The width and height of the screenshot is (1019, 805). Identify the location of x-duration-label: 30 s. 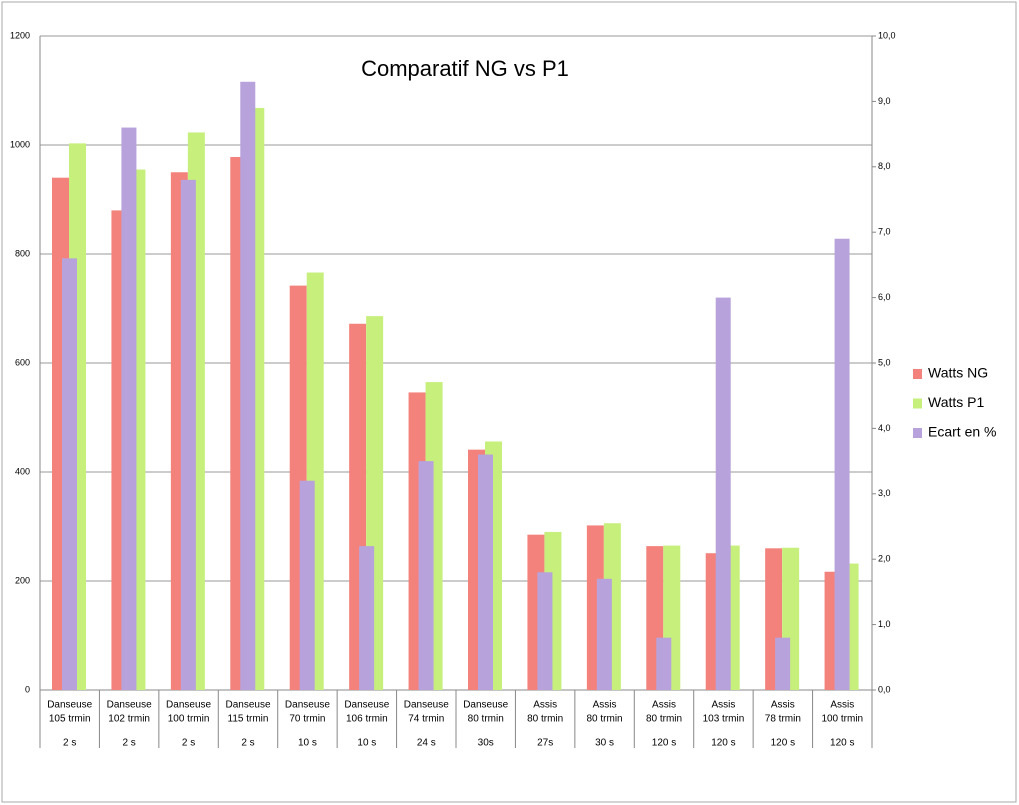
(604, 743).